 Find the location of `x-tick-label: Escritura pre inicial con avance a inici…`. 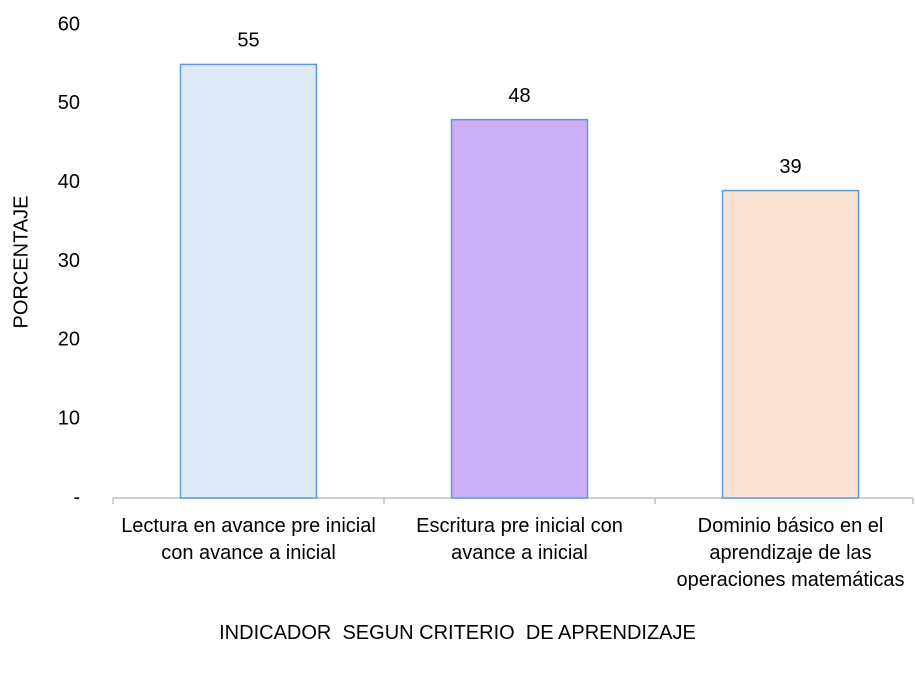

x-tick-label: Escritura pre inicial con avance a inici… is located at coordinates (519, 539).